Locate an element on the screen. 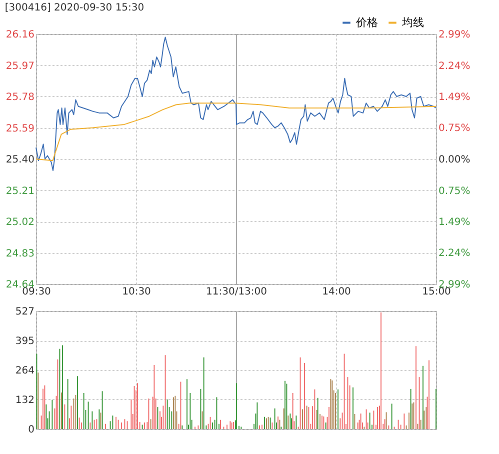 This screenshot has width=499, height=454. y2-tick-label: 2.99% is located at coordinates (454, 35).